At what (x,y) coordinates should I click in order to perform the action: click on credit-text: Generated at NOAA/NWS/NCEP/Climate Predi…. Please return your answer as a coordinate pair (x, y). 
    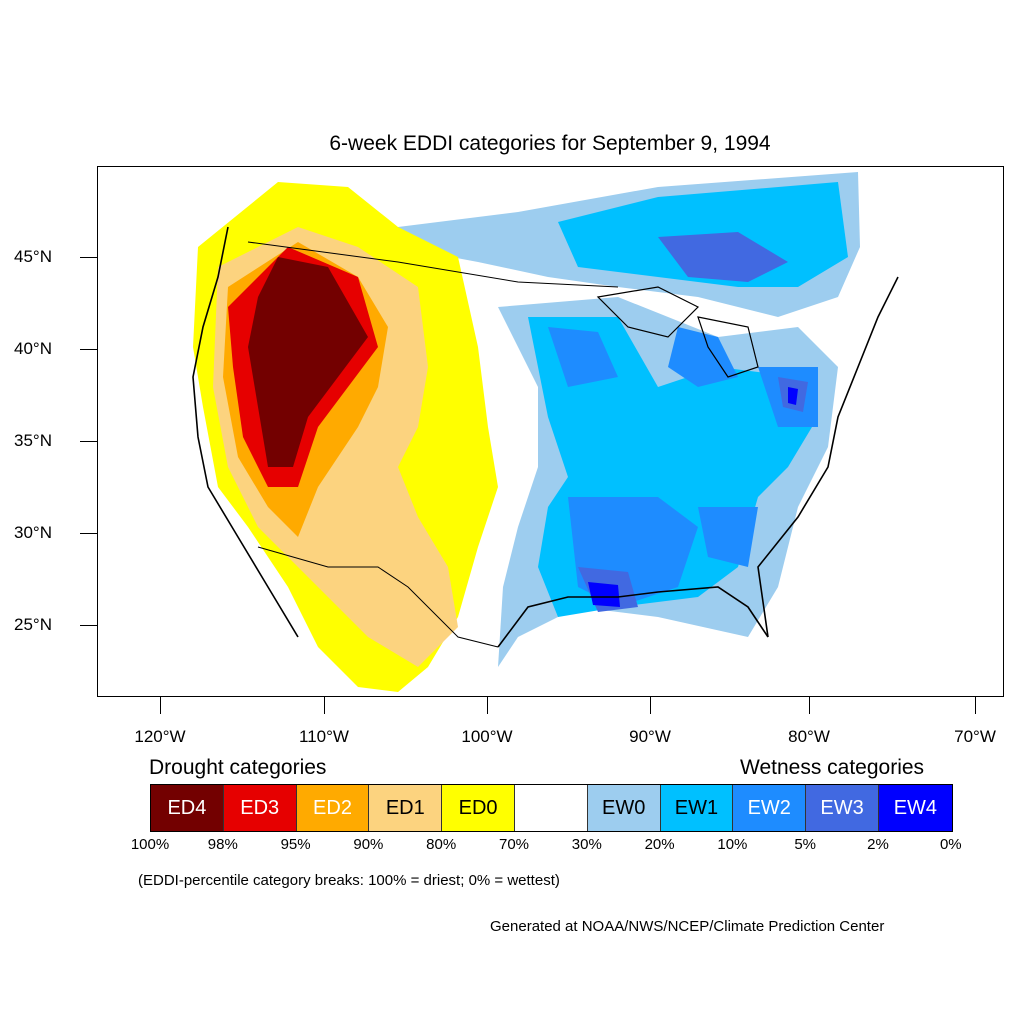
    Looking at the image, I should click on (687, 926).